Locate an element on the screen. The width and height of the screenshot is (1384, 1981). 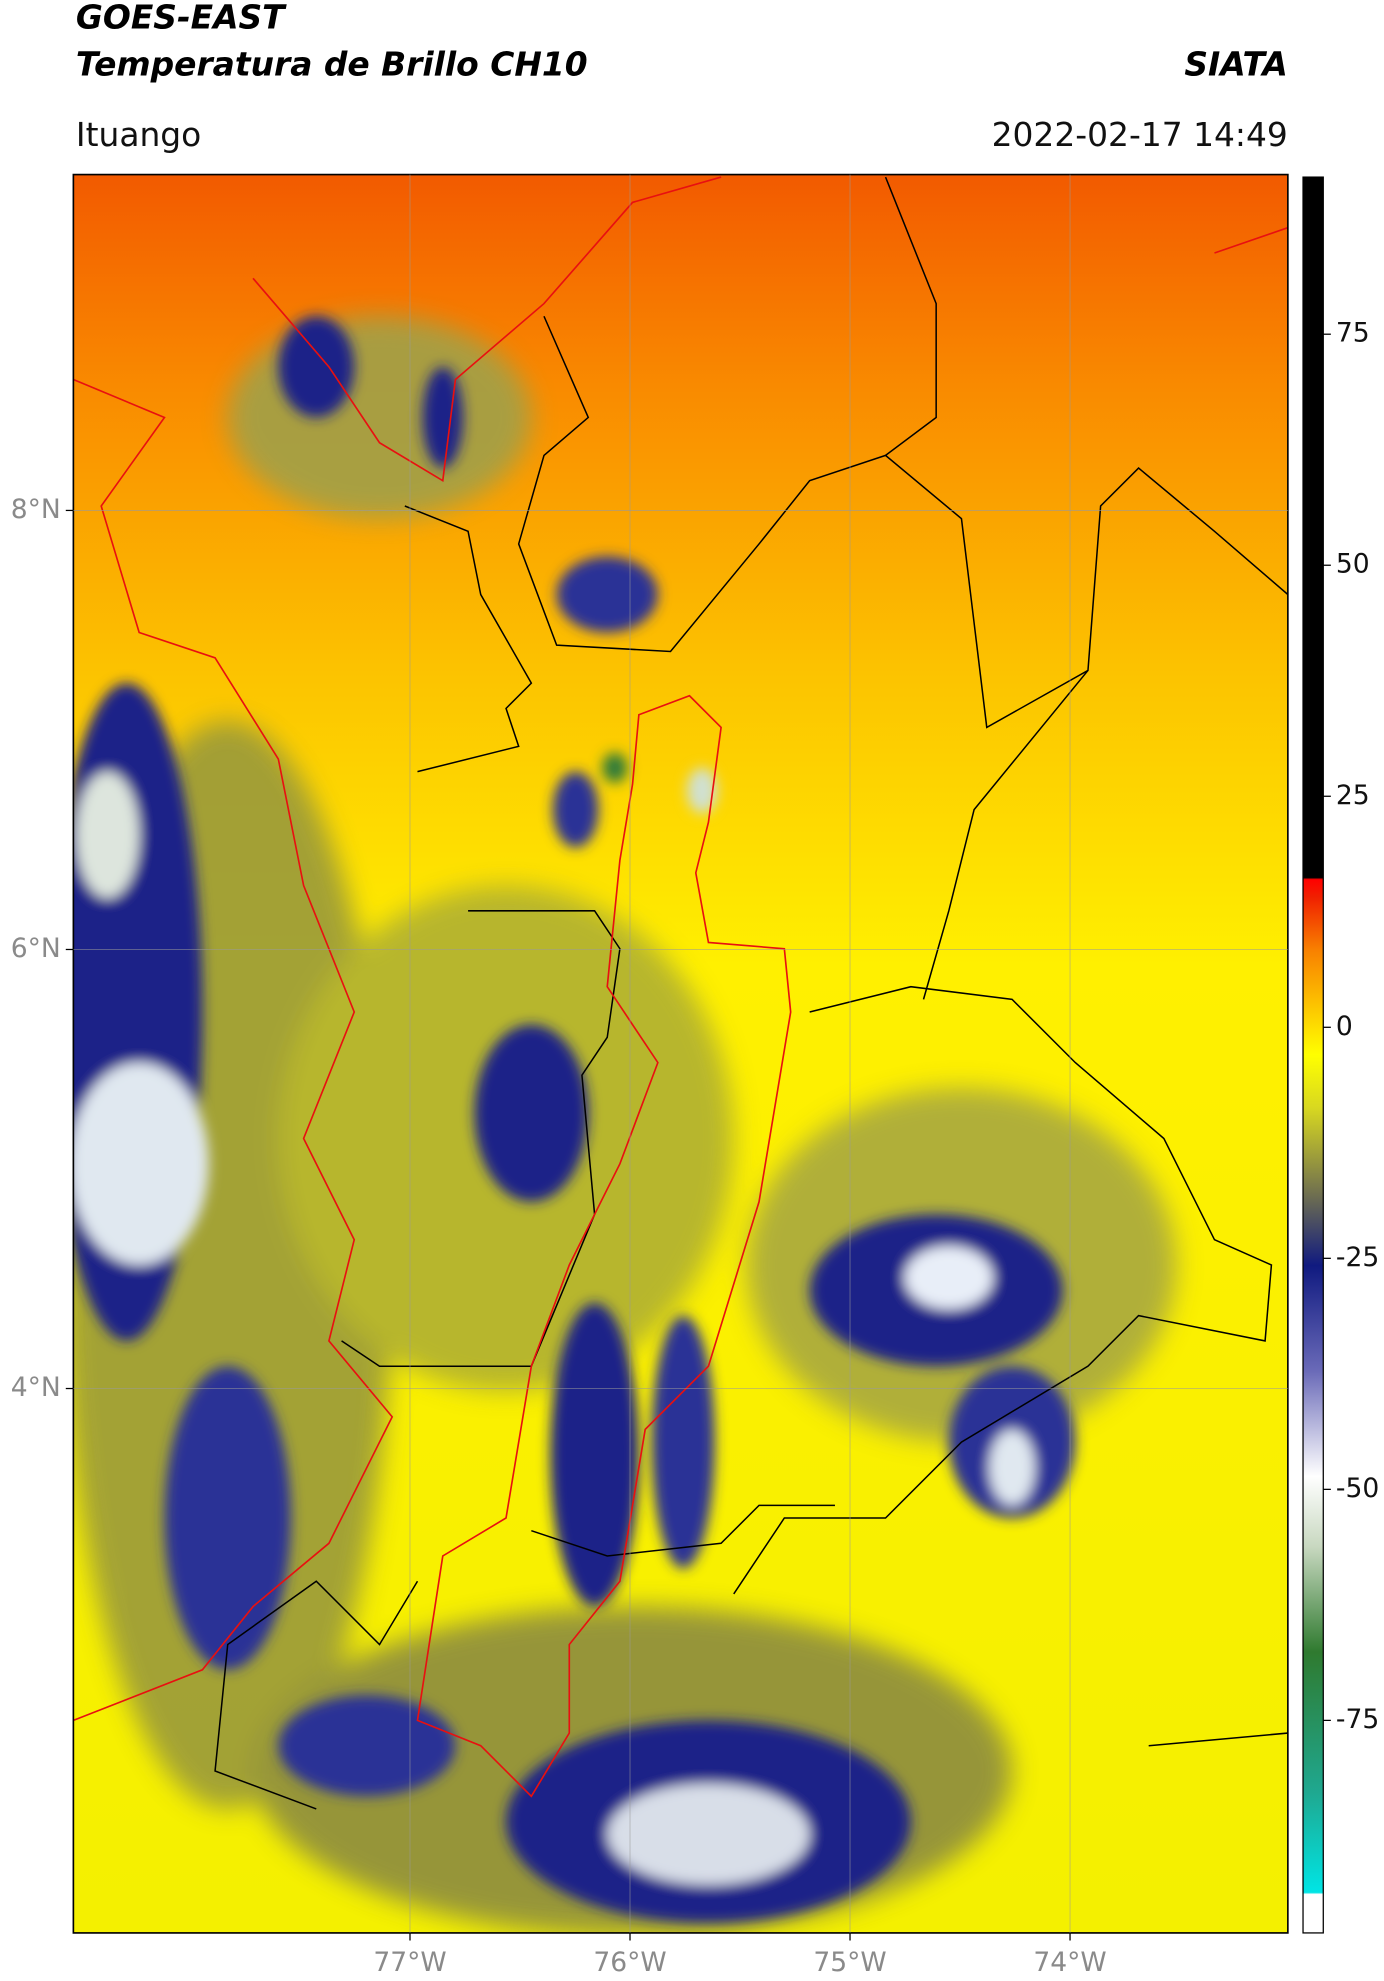
colorbar-tick-label: 75 is located at coordinates (1353, 333).